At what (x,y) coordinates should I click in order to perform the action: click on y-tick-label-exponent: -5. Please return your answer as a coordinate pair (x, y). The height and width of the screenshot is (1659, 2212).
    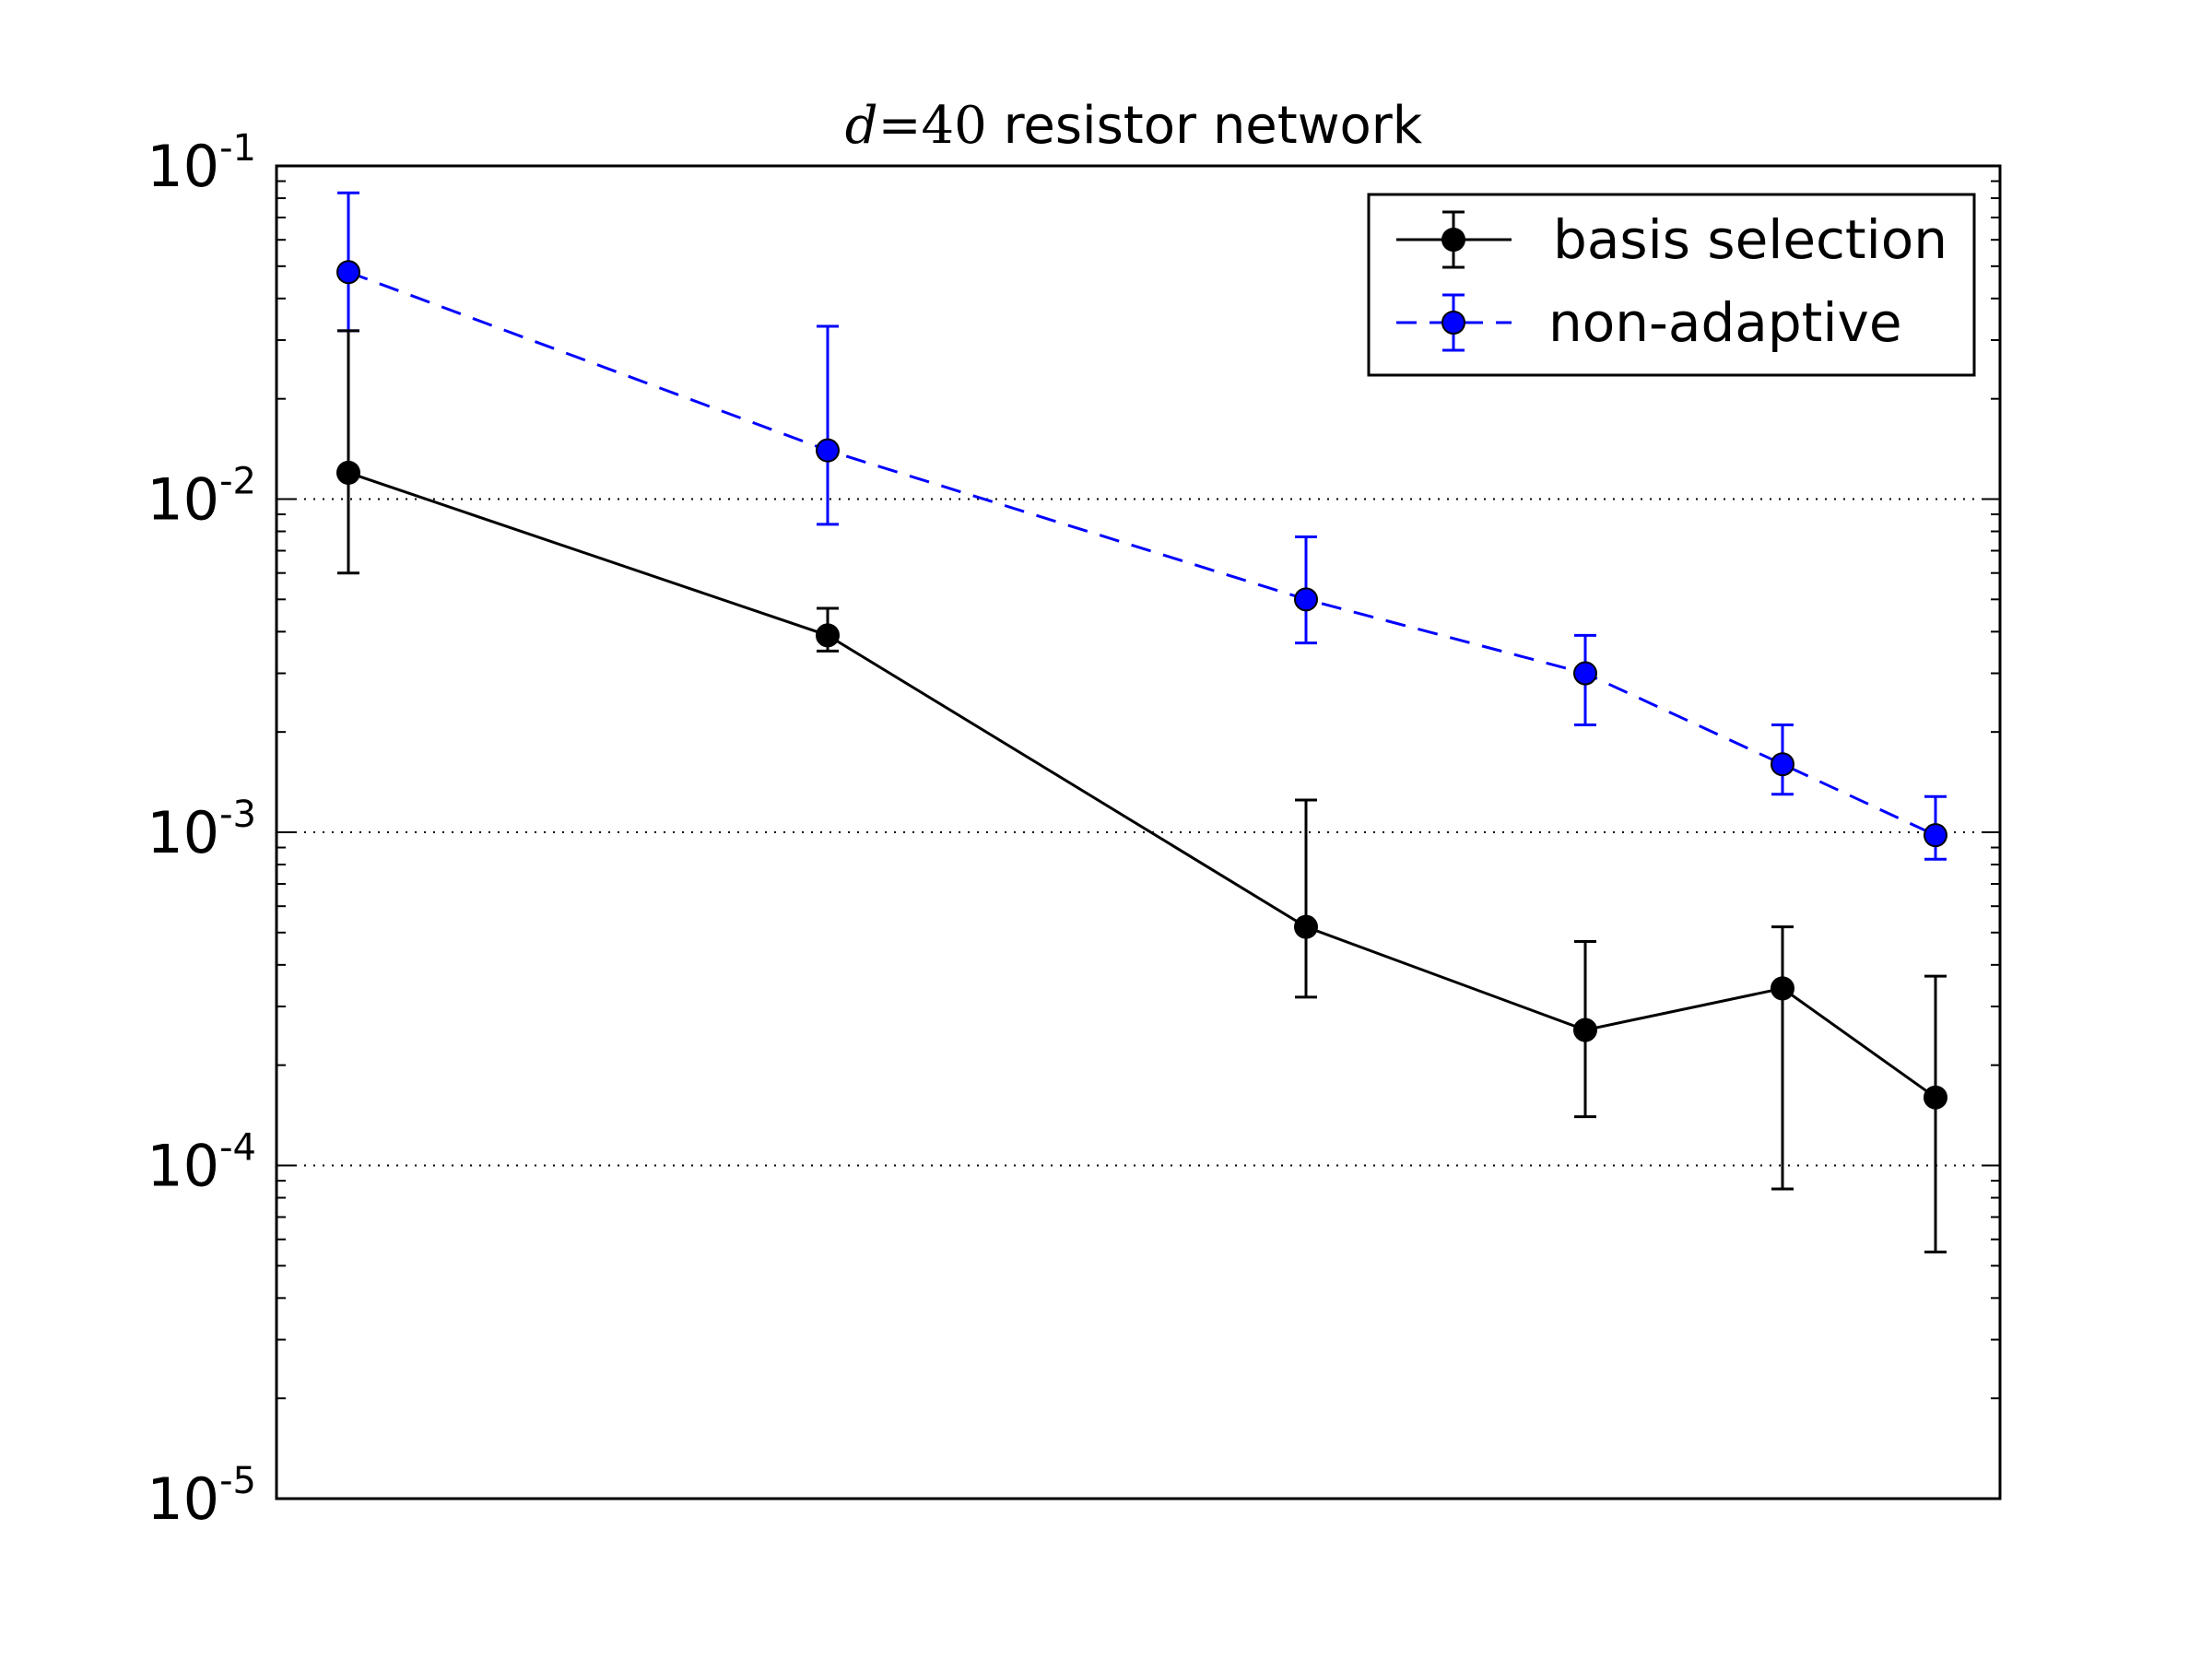
    Looking at the image, I should click on (237, 1481).